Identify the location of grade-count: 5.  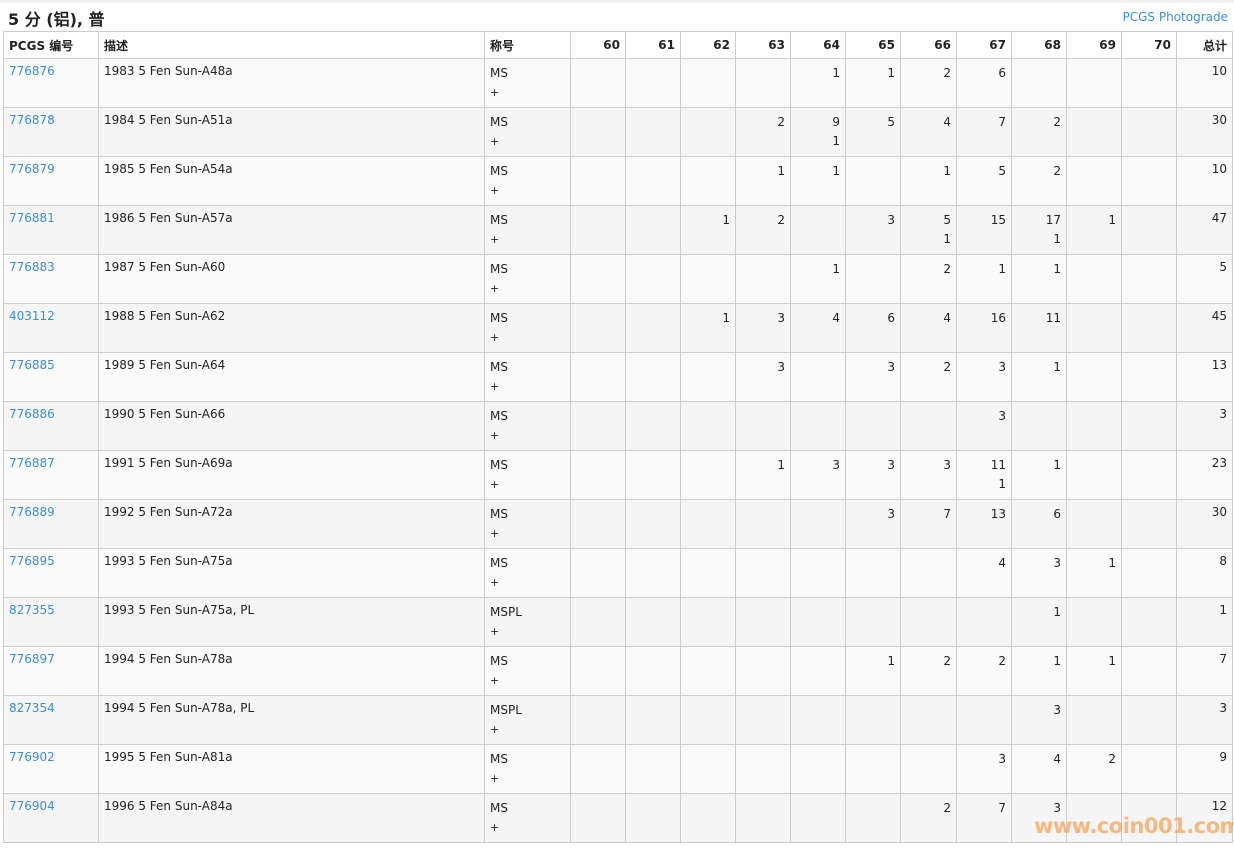
(947, 220).